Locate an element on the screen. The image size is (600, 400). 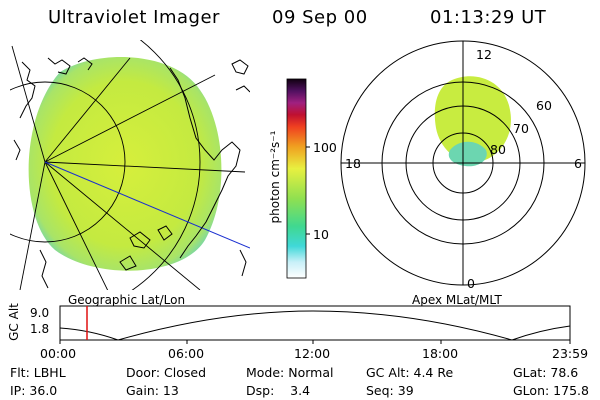
orbit-plot is located at coordinates (315, 324).